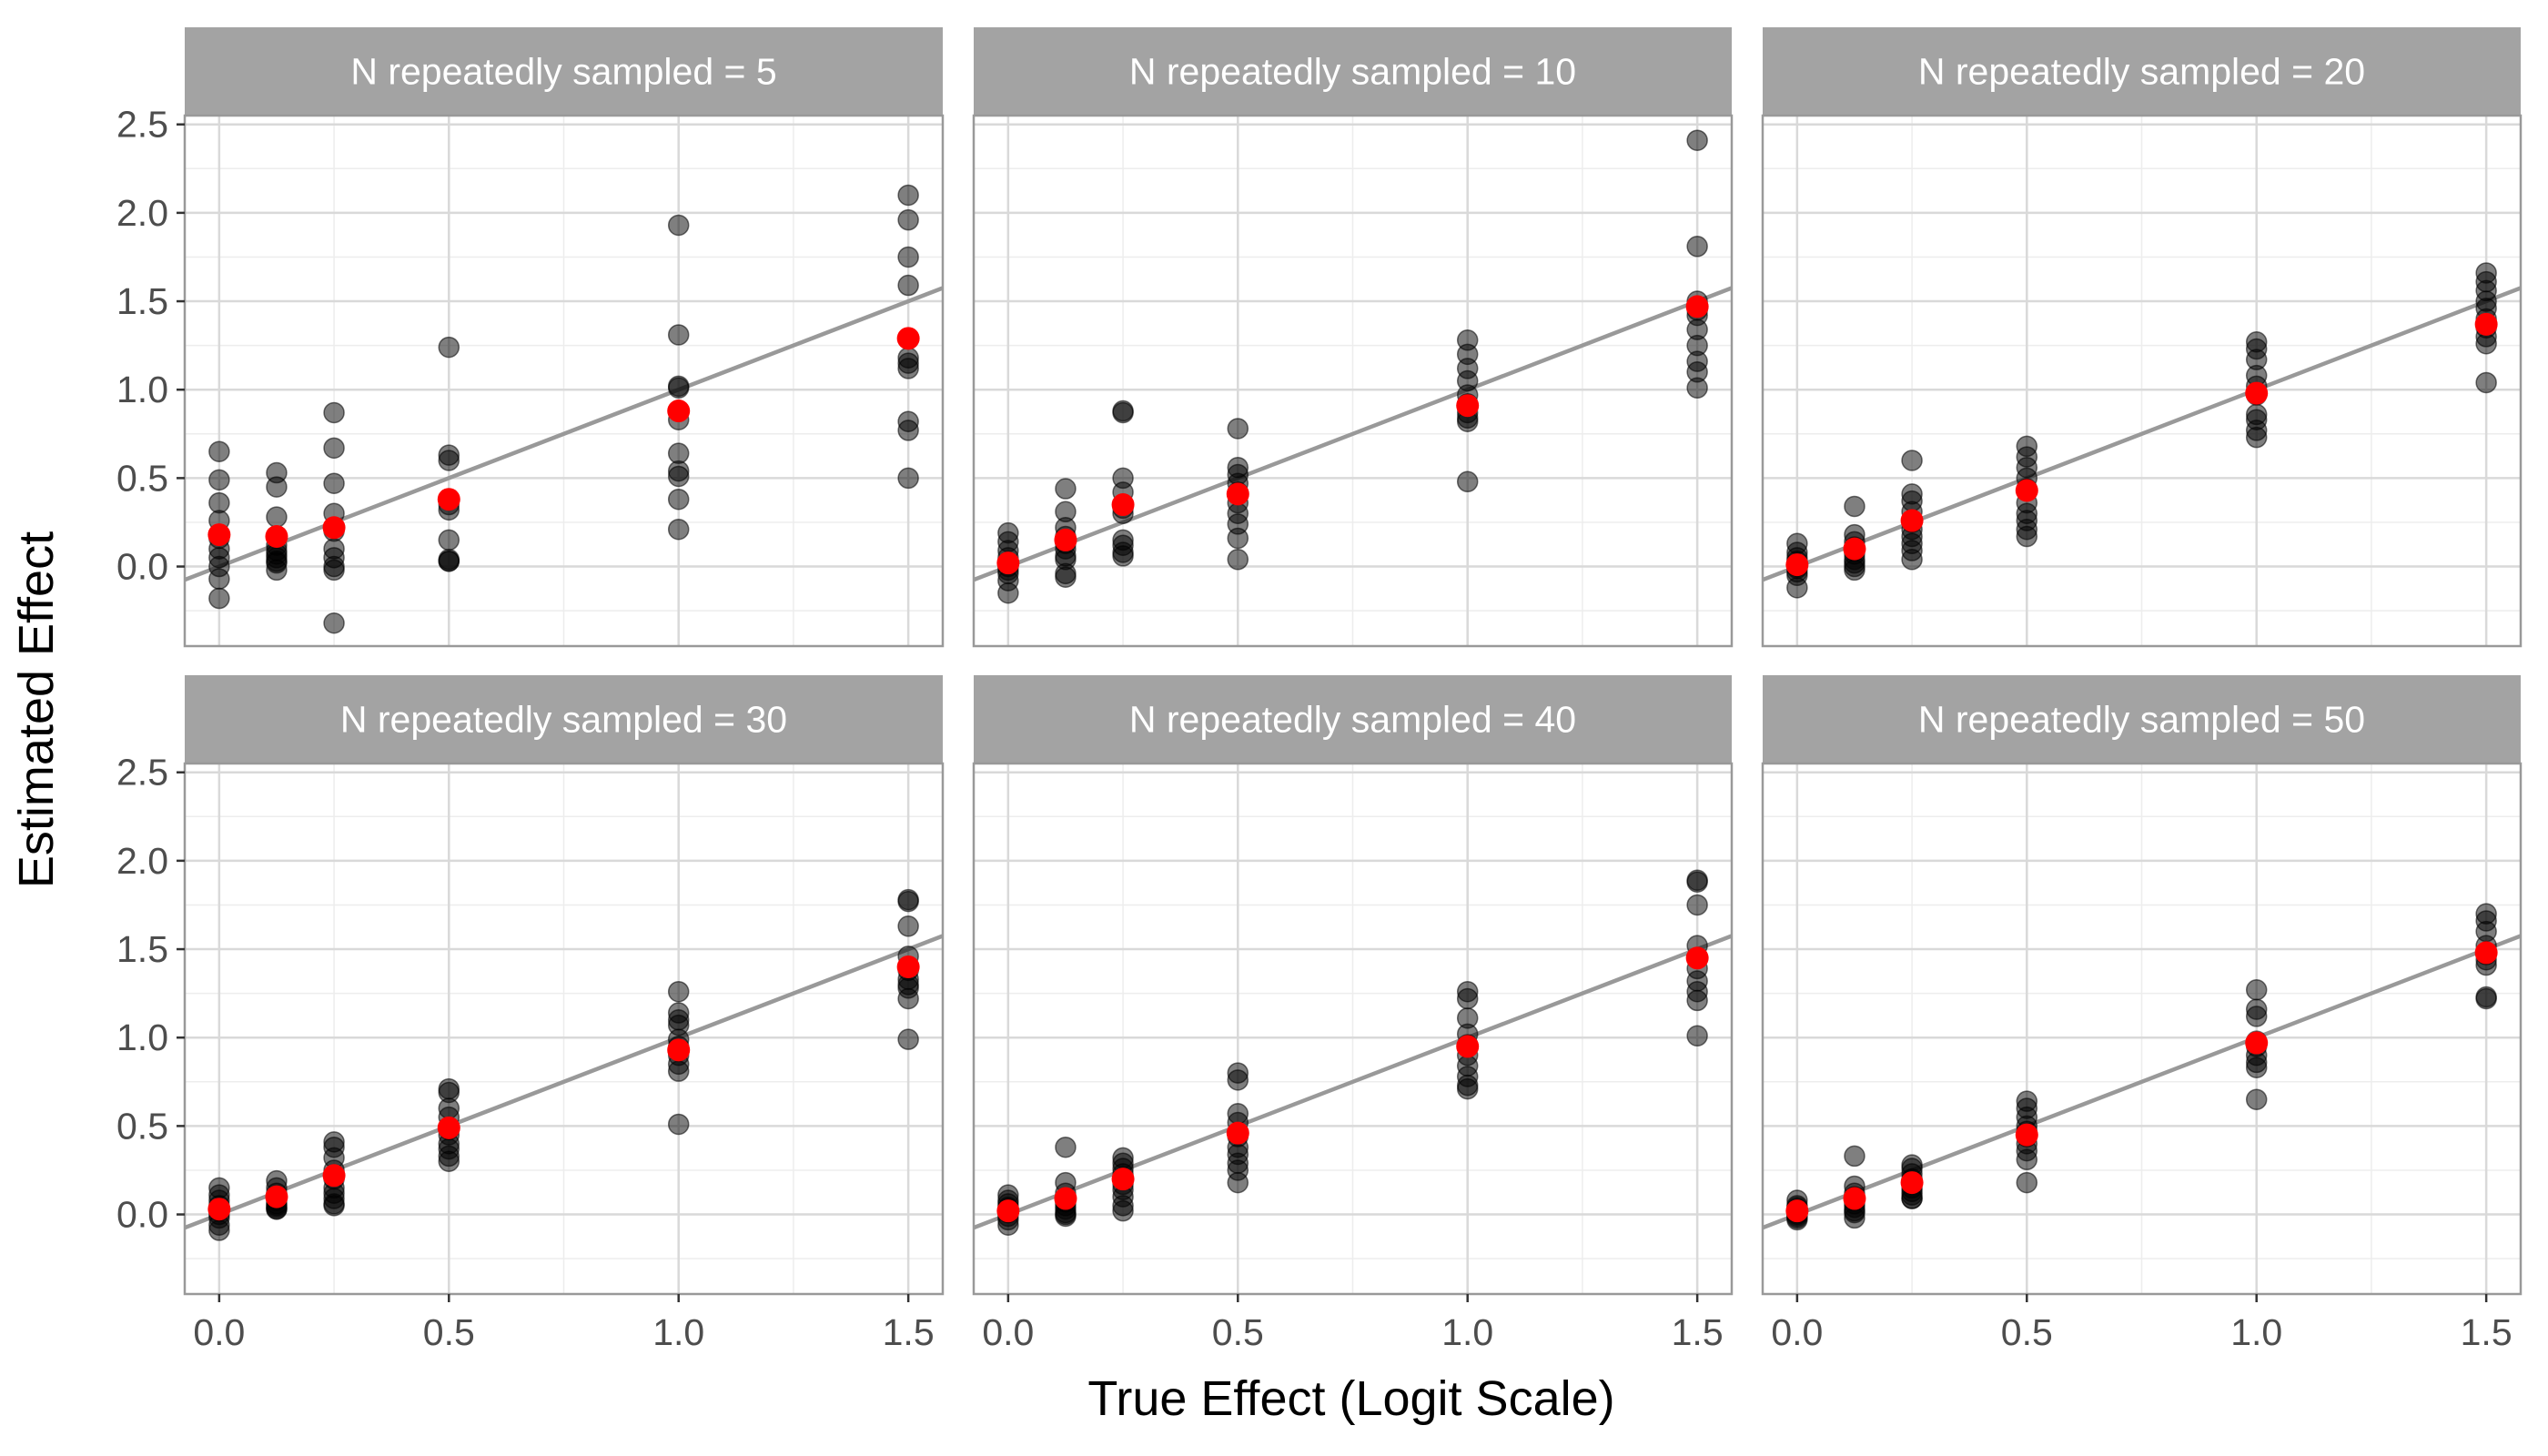 Image resolution: width=2548 pixels, height=1456 pixels. I want to click on facet-strip-label: N repeatedly sampled = 5, so click(563, 72).